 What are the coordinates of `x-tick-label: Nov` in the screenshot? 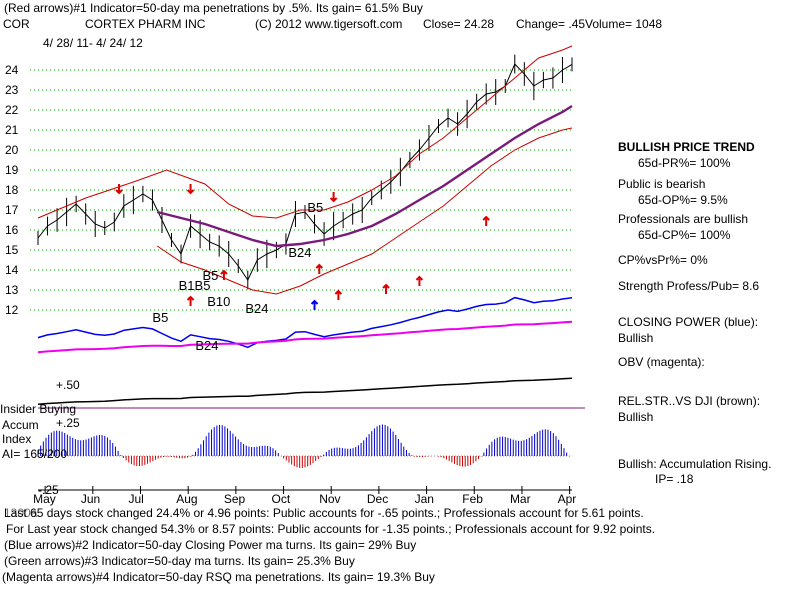 It's located at (329, 499).